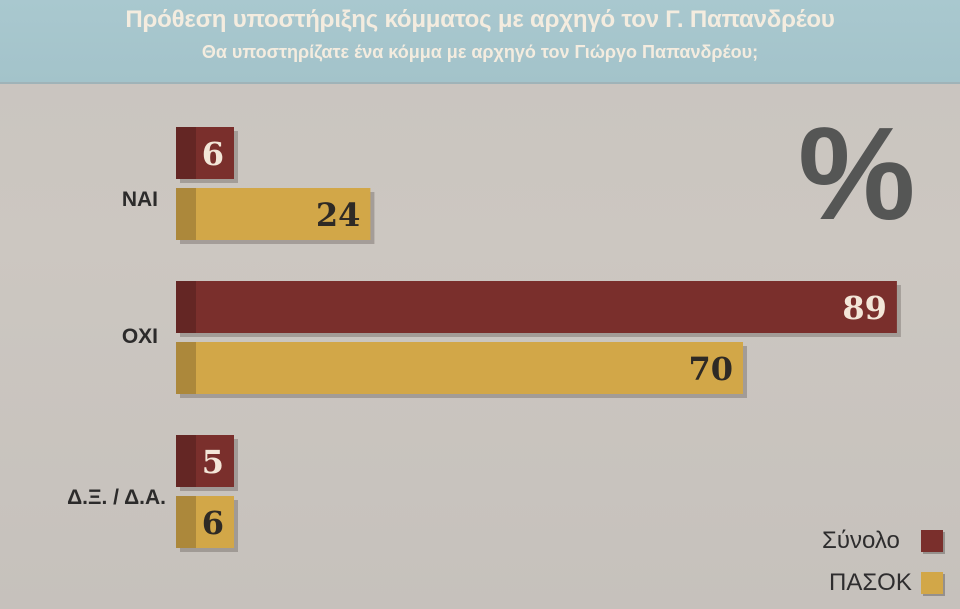  I want to click on bar-dont-know-total, so click(205, 461).